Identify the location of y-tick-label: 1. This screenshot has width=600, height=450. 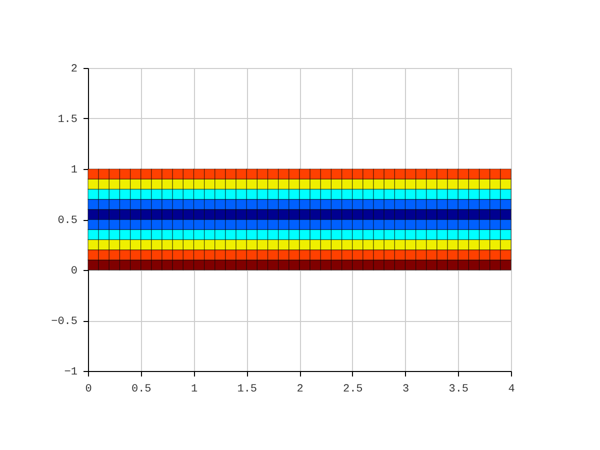
(74, 170).